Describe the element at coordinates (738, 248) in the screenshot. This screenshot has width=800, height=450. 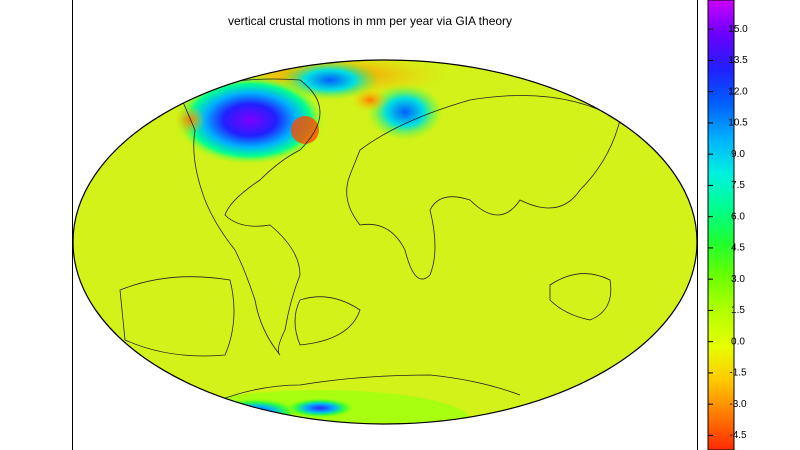
I see `colorbar-tick-label: 4.5` at that location.